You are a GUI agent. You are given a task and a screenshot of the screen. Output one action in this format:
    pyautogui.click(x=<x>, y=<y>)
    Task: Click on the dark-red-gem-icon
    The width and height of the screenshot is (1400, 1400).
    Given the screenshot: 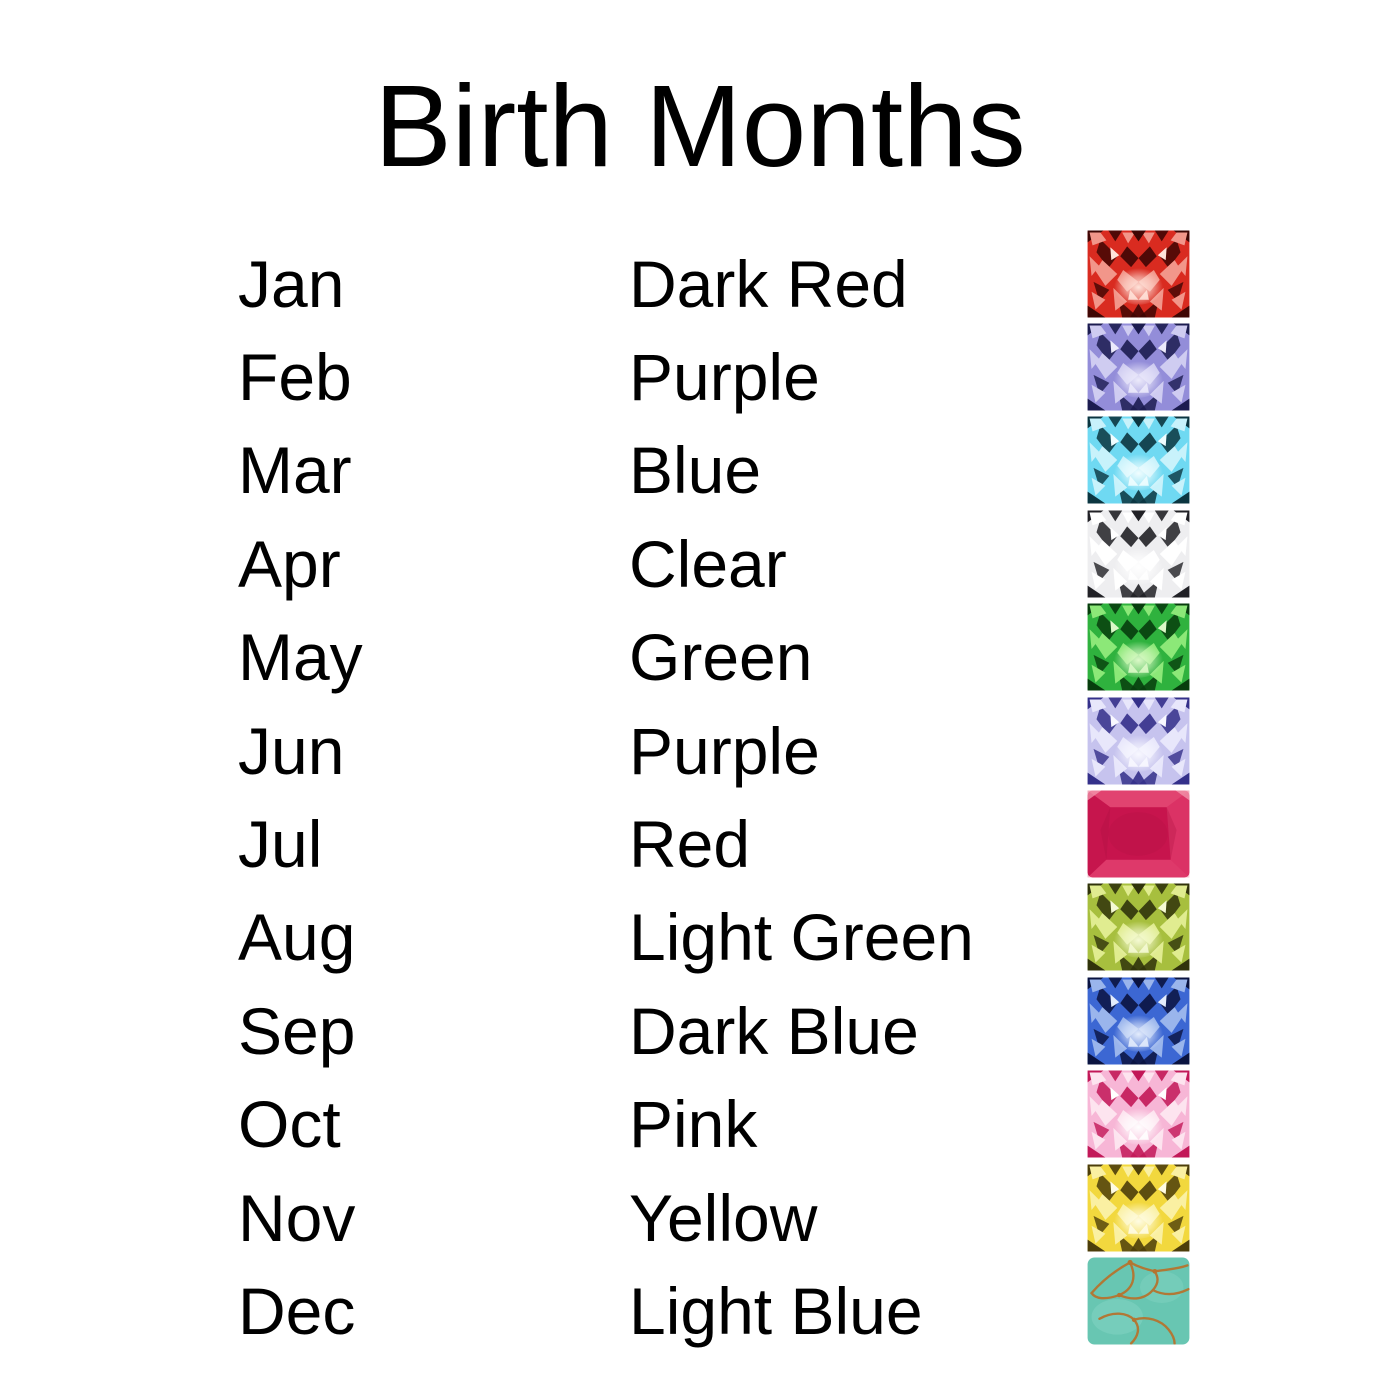 What is the action you would take?
    pyautogui.click(x=1138, y=274)
    